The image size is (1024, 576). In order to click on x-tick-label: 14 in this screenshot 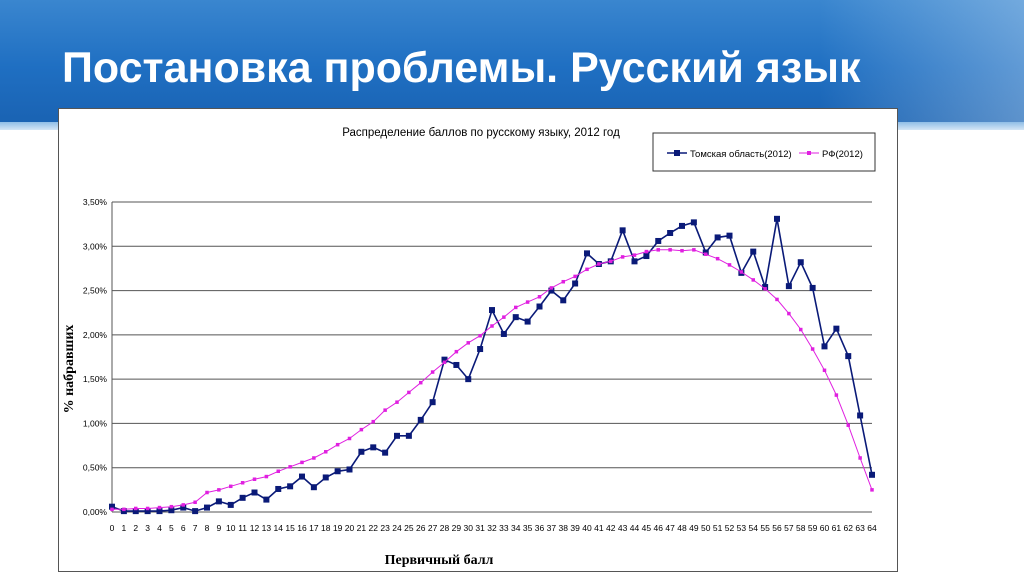, I will do `click(279, 528)`.